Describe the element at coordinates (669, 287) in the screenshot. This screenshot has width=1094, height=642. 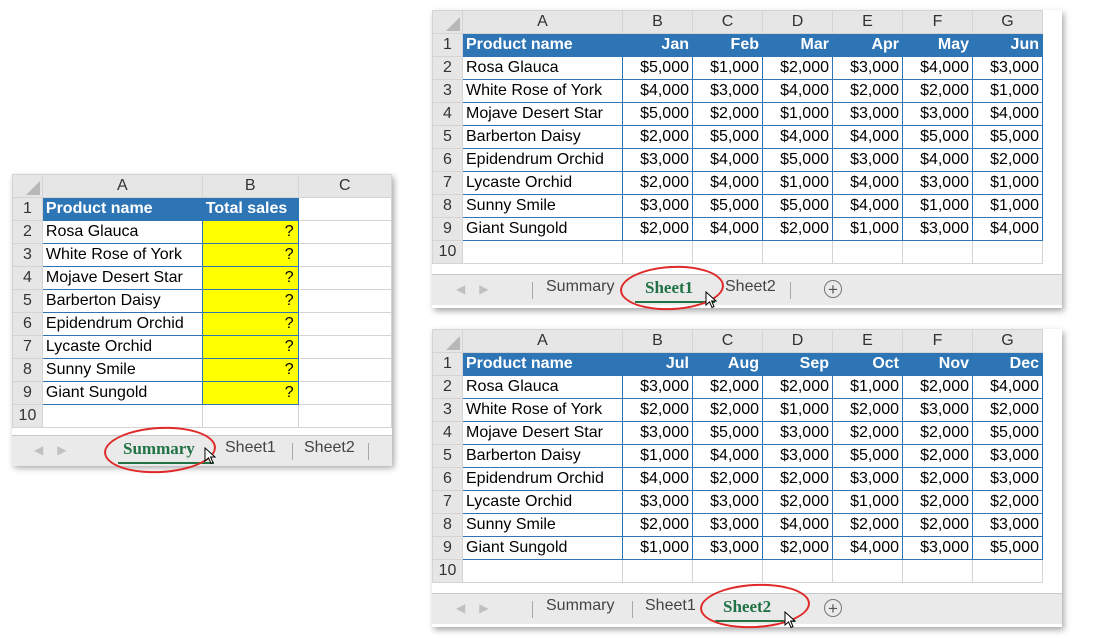
I see `tab-sheet1: Sheet1` at that location.